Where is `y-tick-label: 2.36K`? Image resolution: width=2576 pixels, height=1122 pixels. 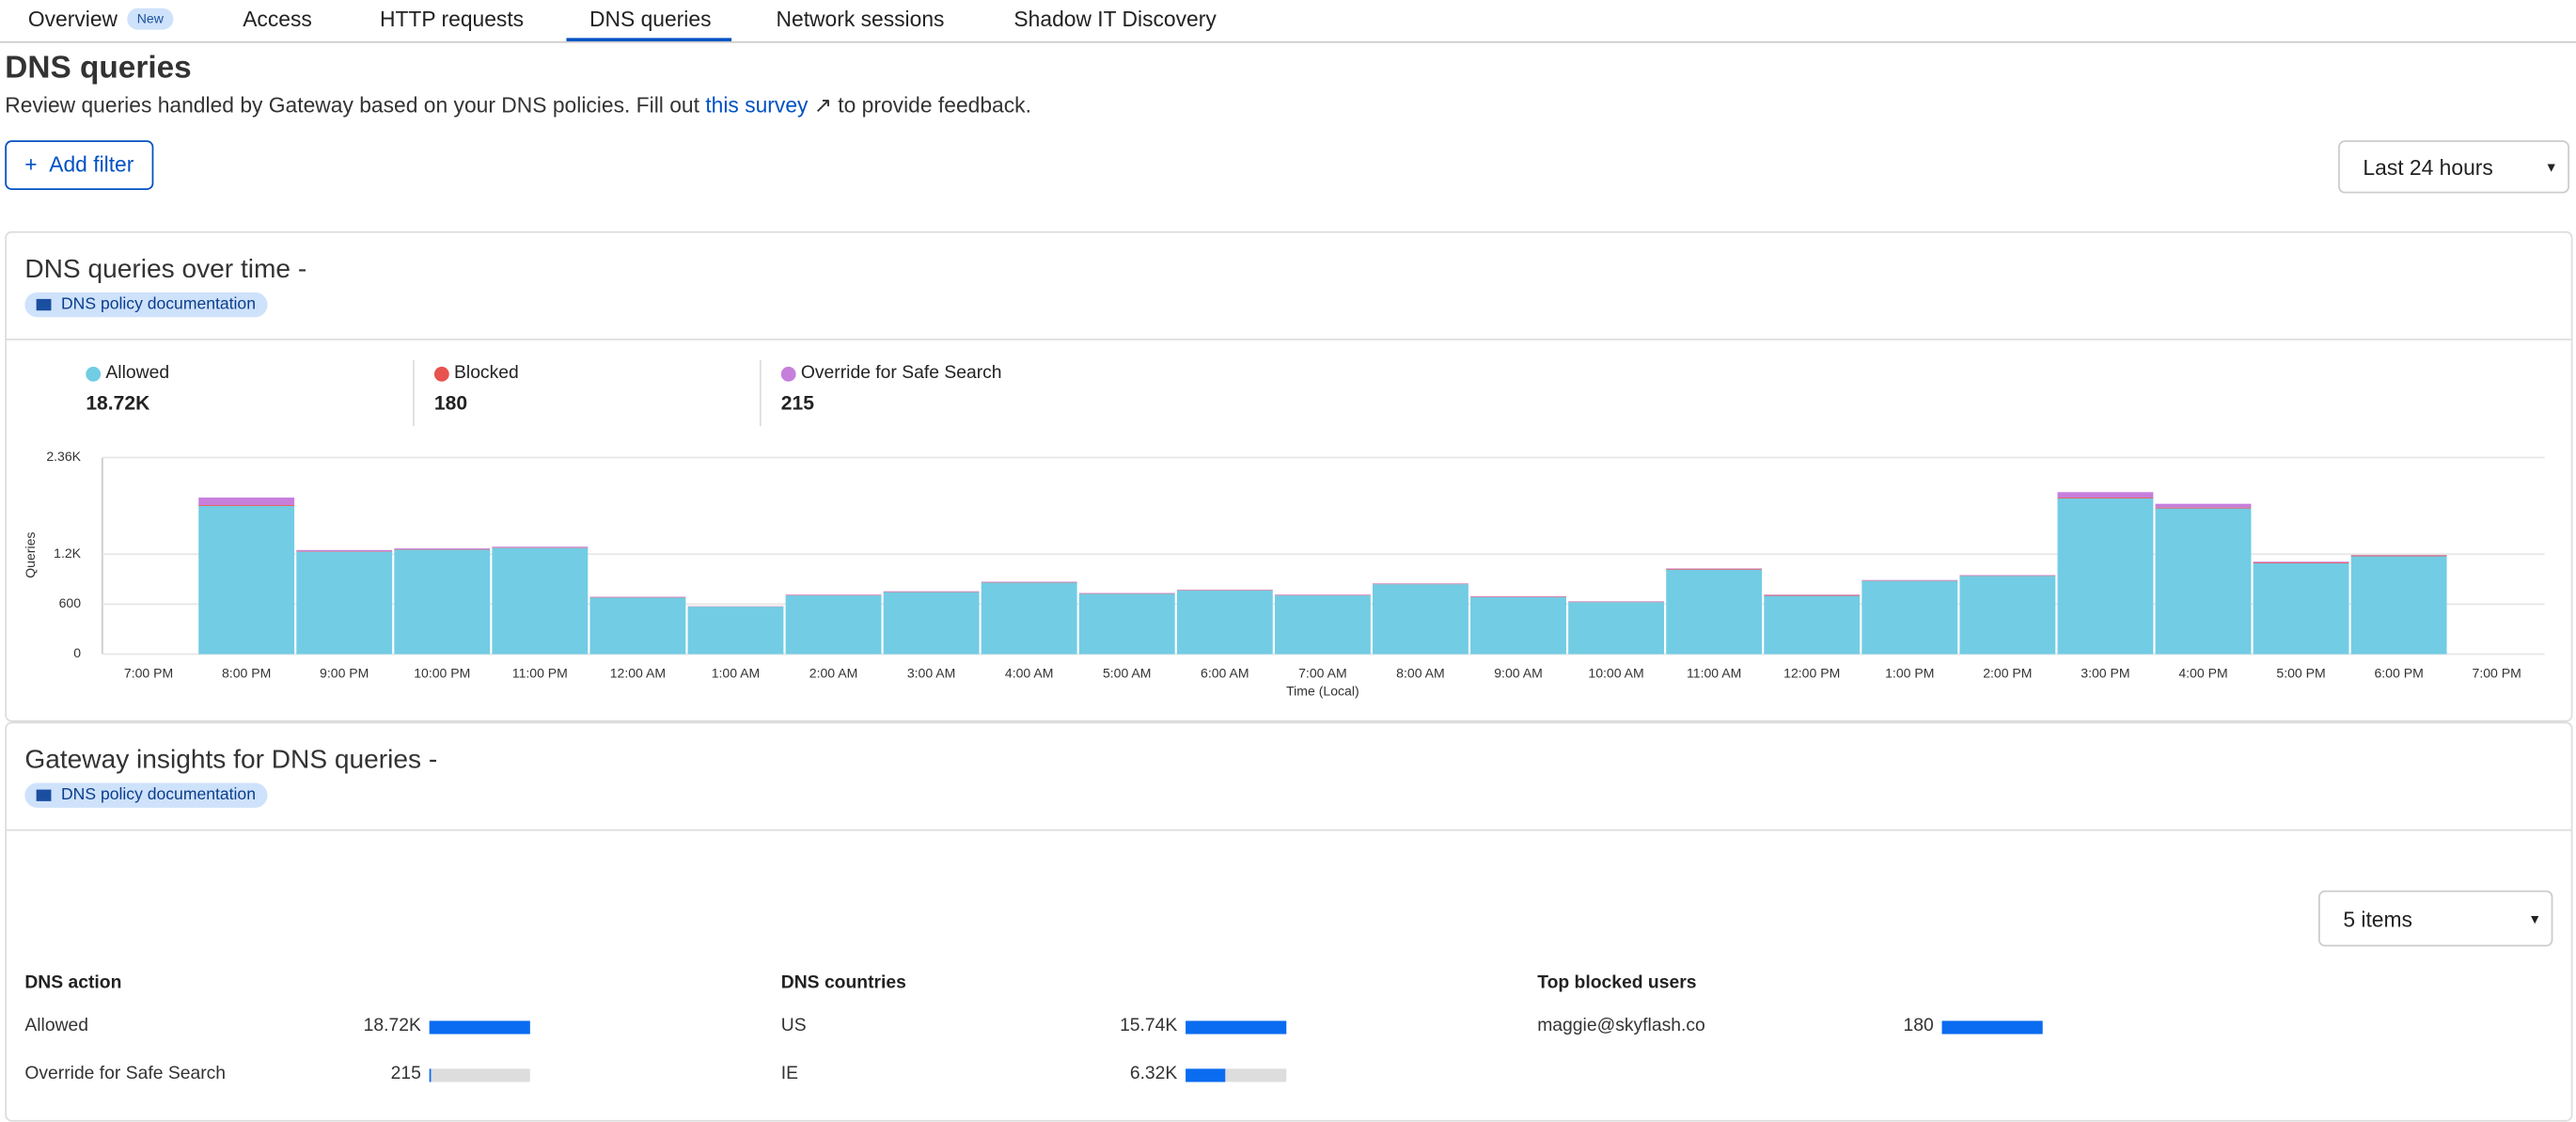 y-tick-label: 2.36K is located at coordinates (64, 456).